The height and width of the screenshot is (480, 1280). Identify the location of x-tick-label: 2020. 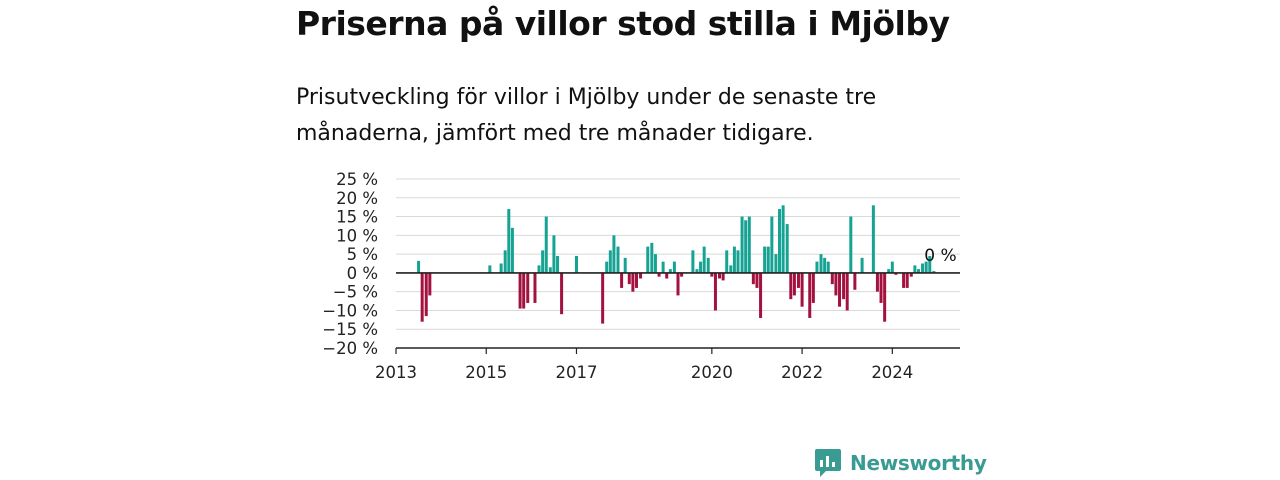
(712, 372).